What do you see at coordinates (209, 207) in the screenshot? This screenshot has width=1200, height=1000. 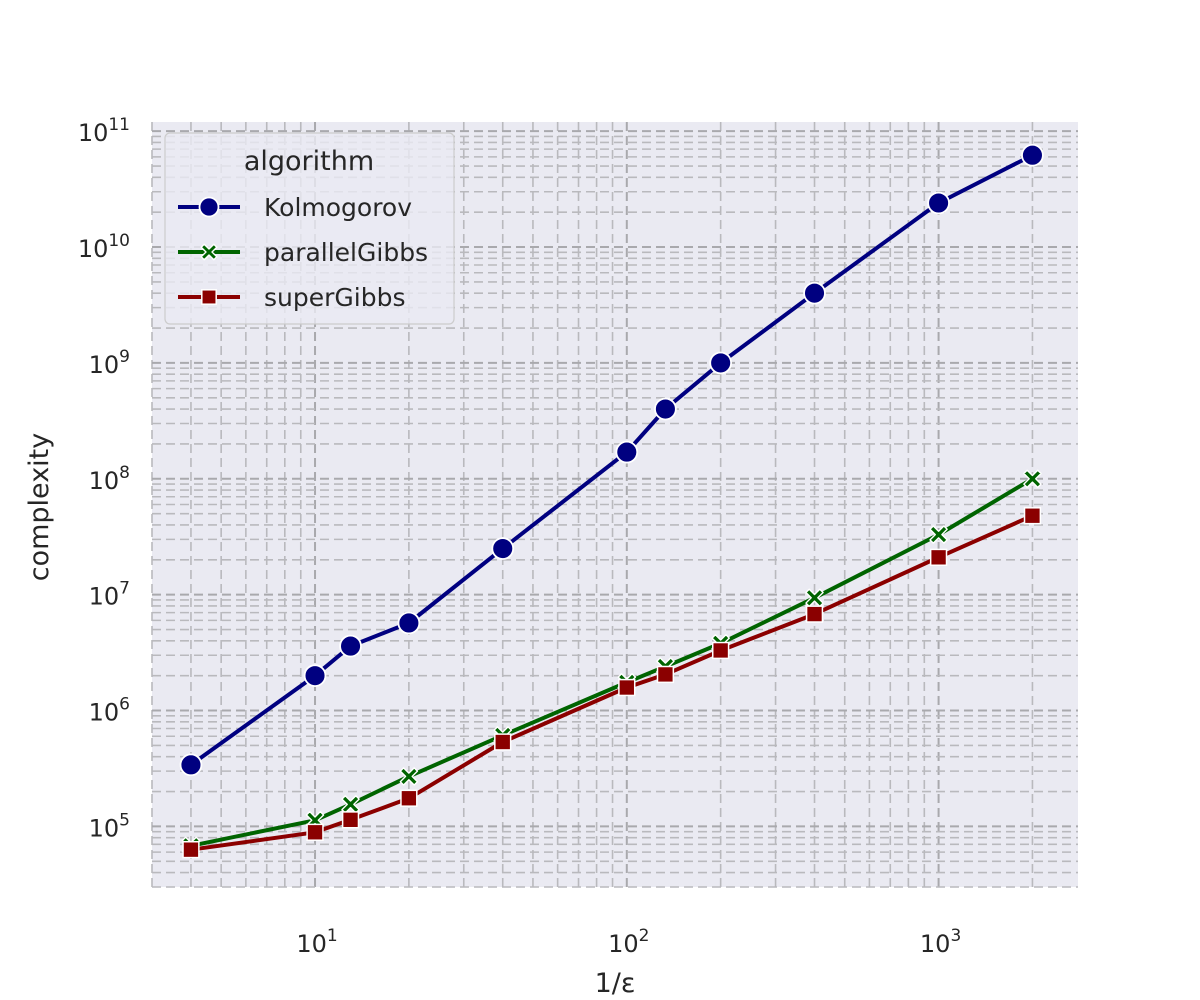 I see `legend-marker-kolmogorov` at bounding box center [209, 207].